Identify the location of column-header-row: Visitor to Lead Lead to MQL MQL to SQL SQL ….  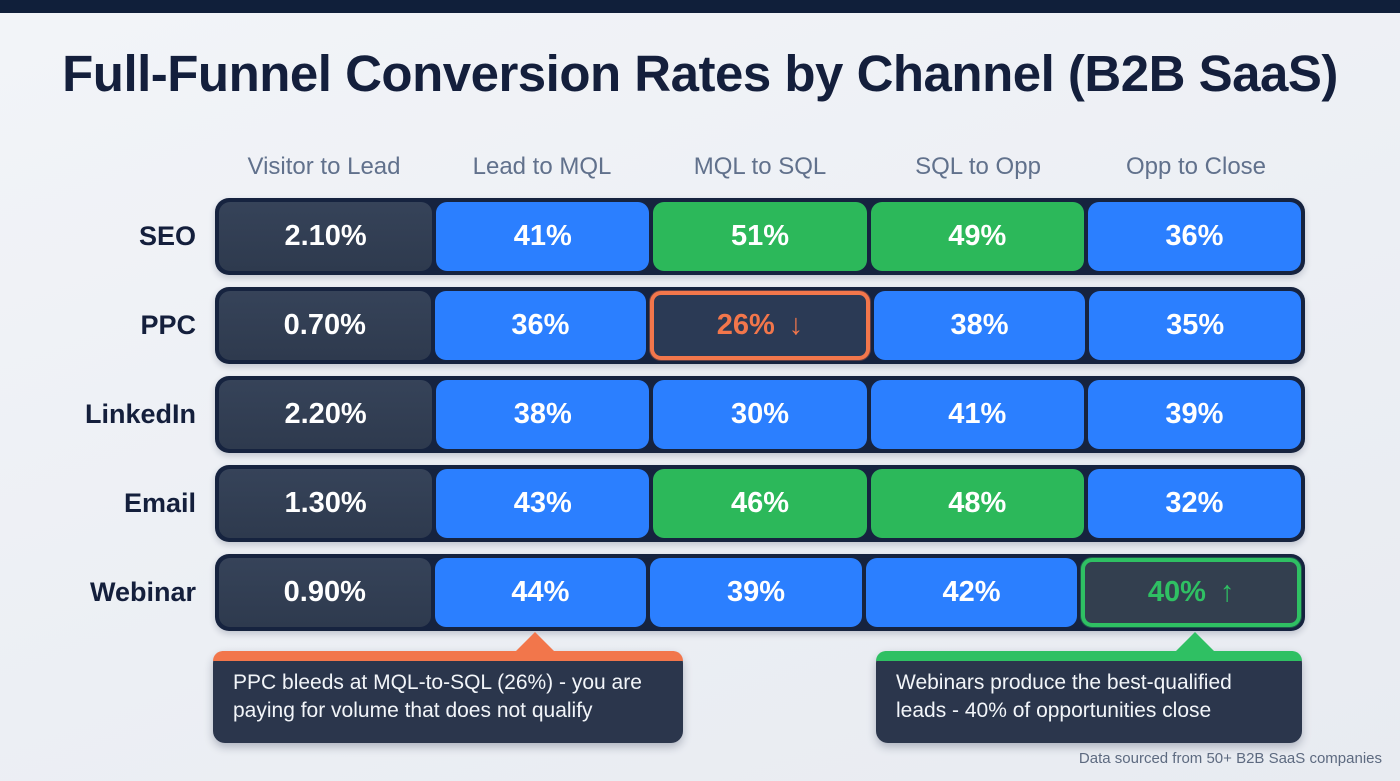
(760, 167).